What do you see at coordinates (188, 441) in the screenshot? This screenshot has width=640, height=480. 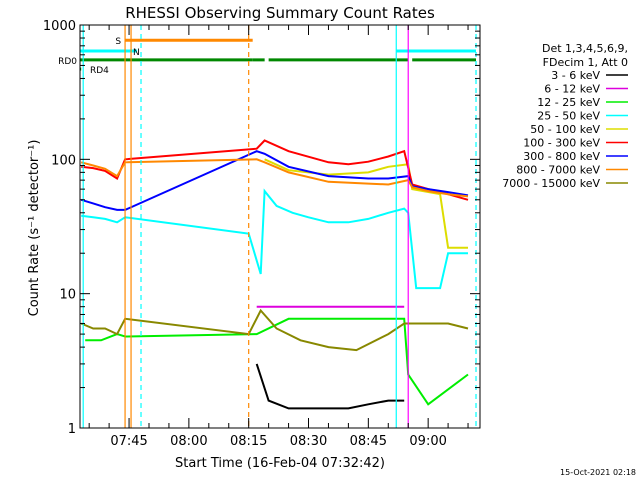 I see `x-tick-label: 08:00` at bounding box center [188, 441].